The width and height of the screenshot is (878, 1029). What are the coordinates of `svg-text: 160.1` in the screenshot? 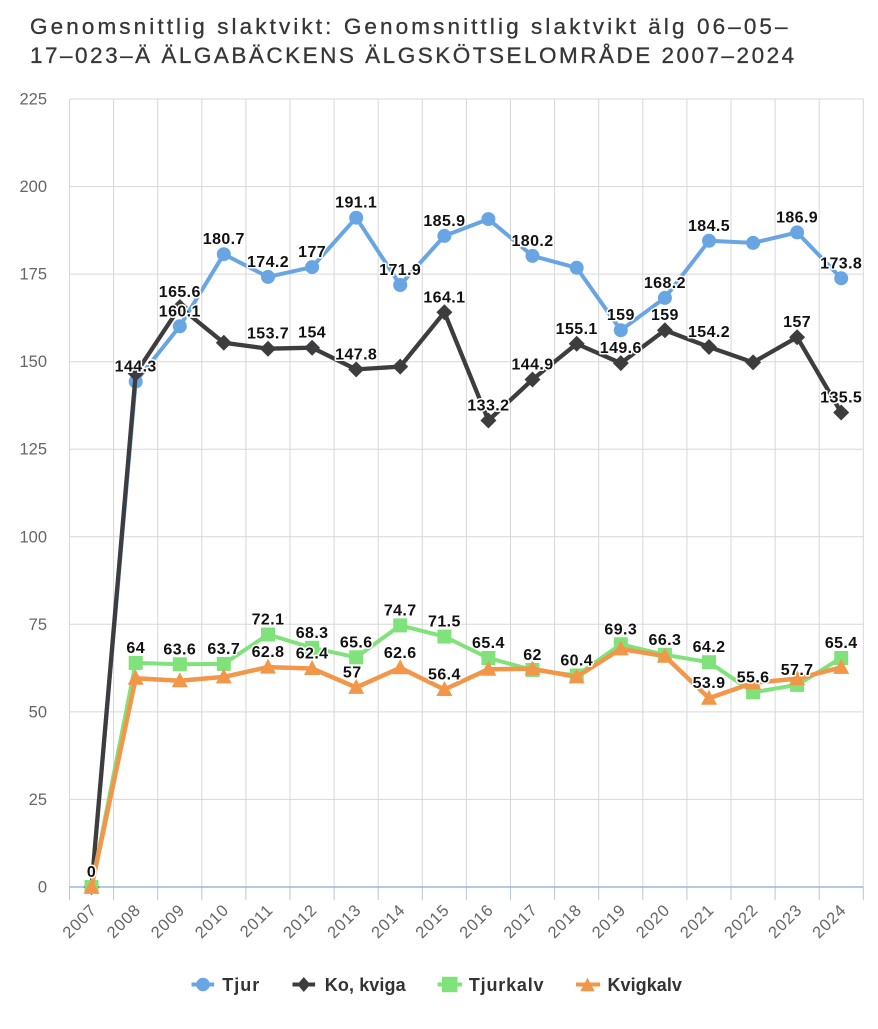 It's located at (180, 311).